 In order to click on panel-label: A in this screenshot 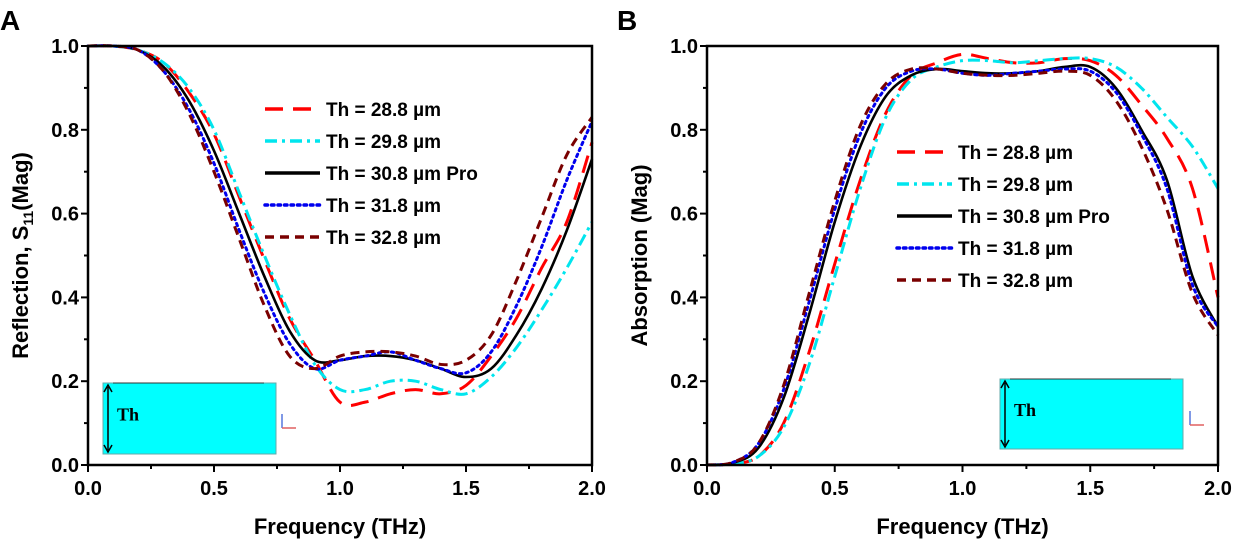, I will do `click(10, 20)`.